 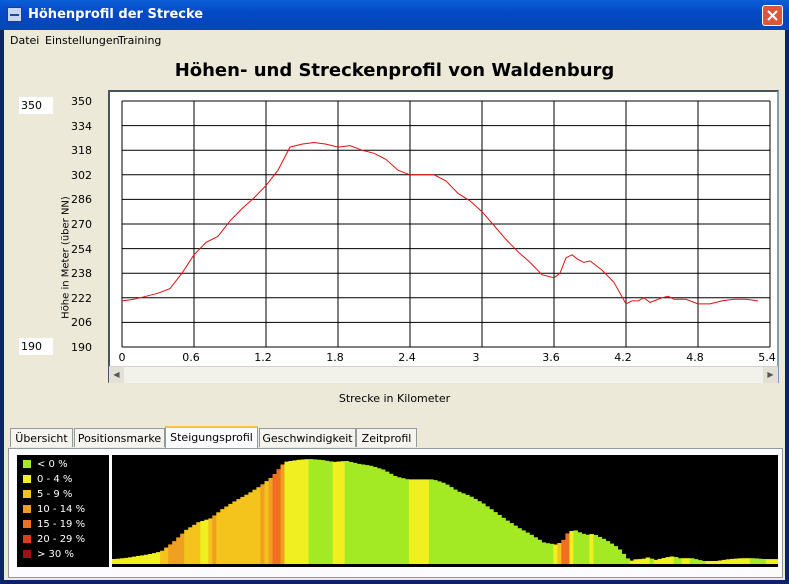 I want to click on legend-swatch, so click(x=27, y=524).